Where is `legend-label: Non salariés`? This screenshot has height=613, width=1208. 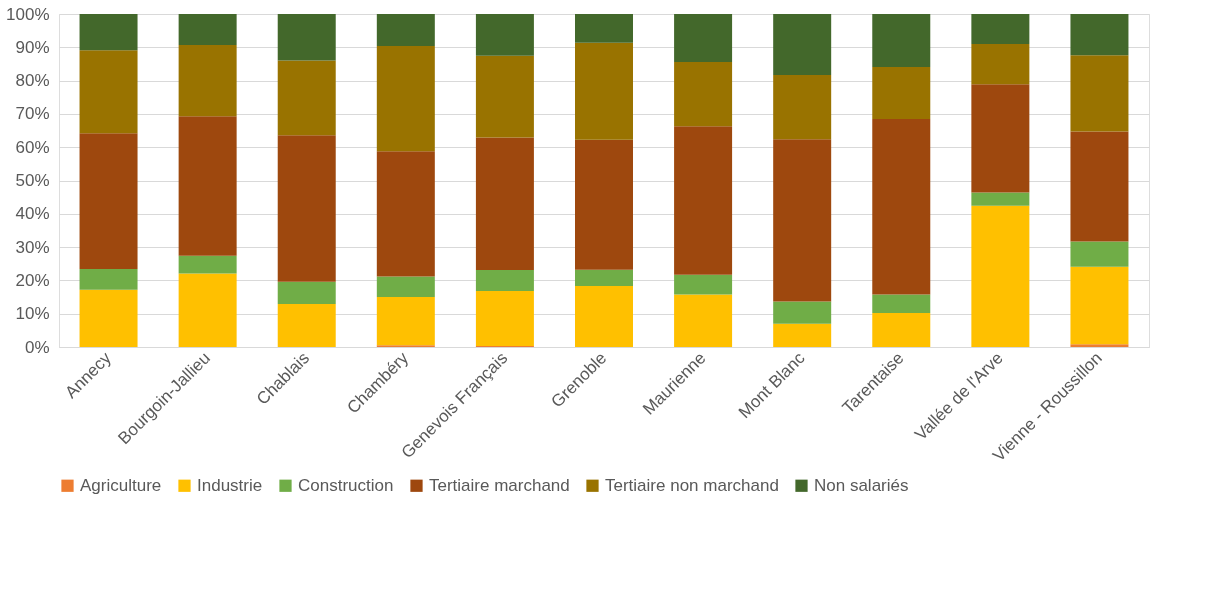 legend-label: Non salariés is located at coordinates (861, 485).